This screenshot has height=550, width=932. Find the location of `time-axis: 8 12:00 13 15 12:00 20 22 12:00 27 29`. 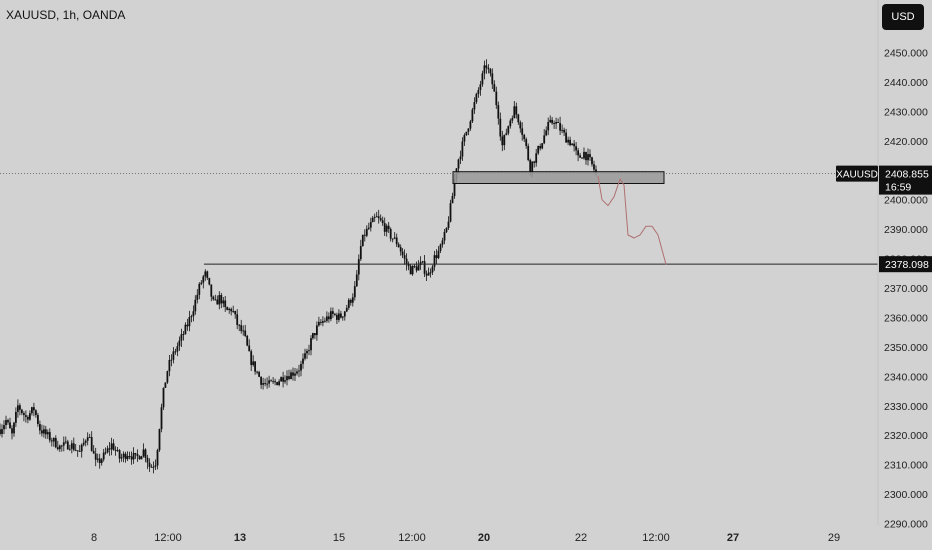

time-axis: 8 12:00 13 15 12:00 20 22 12:00 27 29 is located at coordinates (465, 538).